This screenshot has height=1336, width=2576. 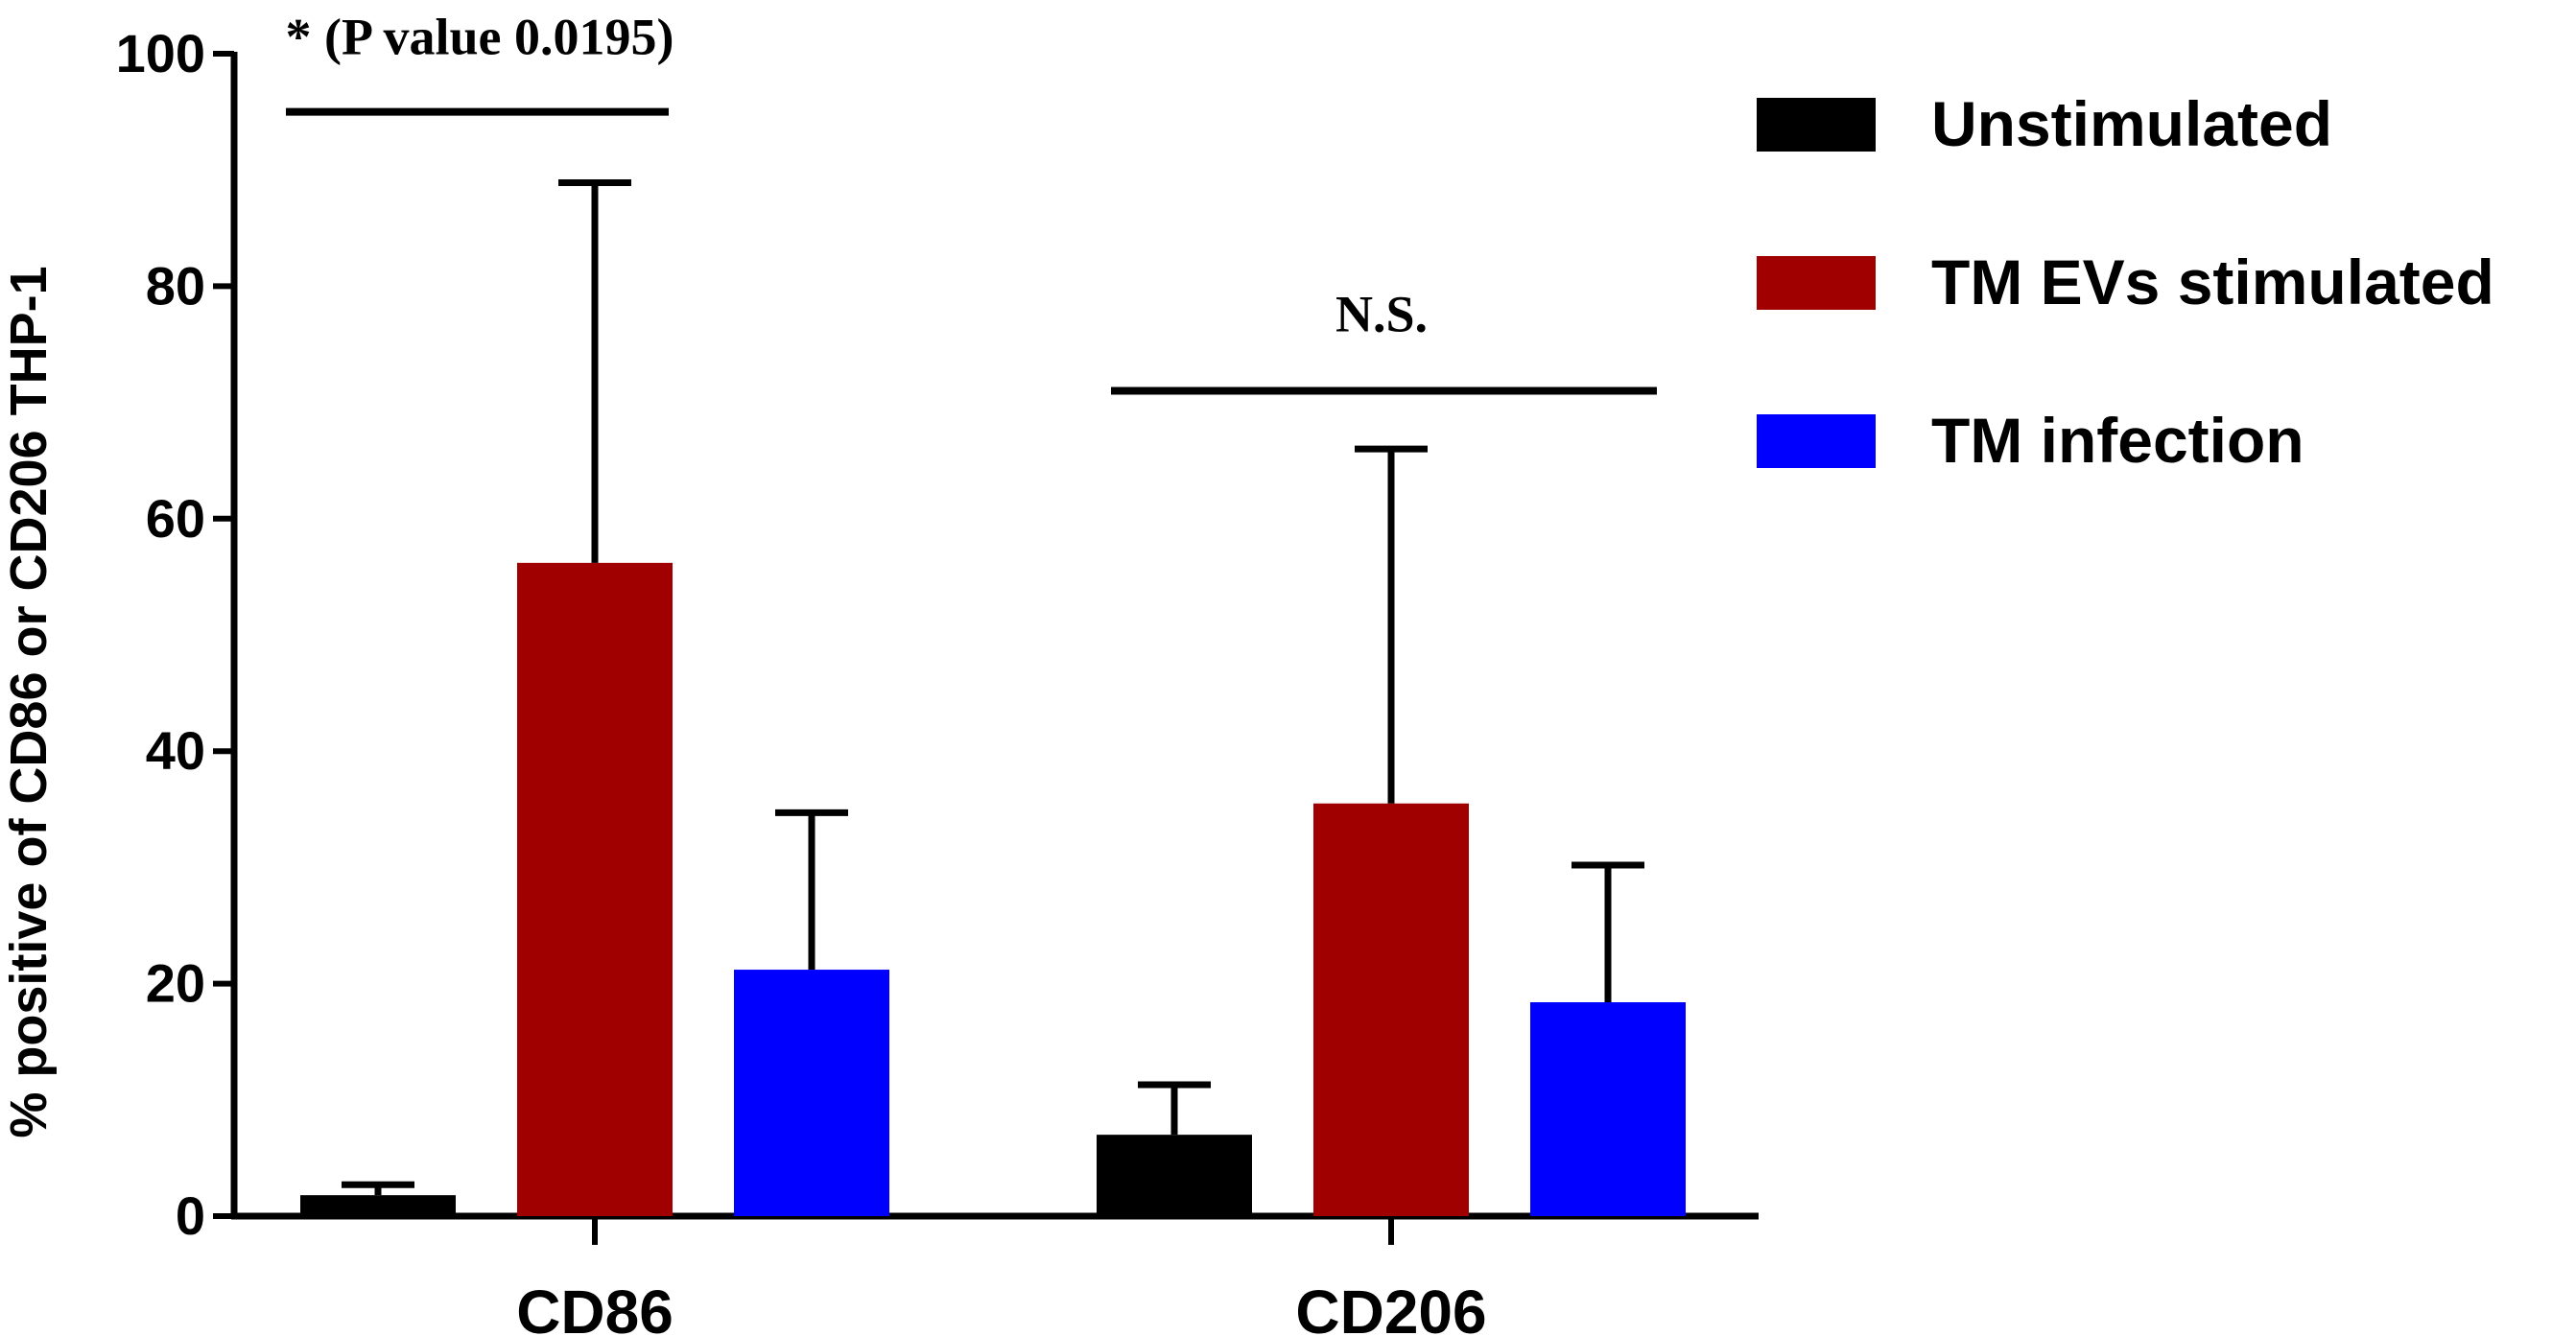 What do you see at coordinates (378, 1205) in the screenshot?
I see `bar-unstimulated-cd86` at bounding box center [378, 1205].